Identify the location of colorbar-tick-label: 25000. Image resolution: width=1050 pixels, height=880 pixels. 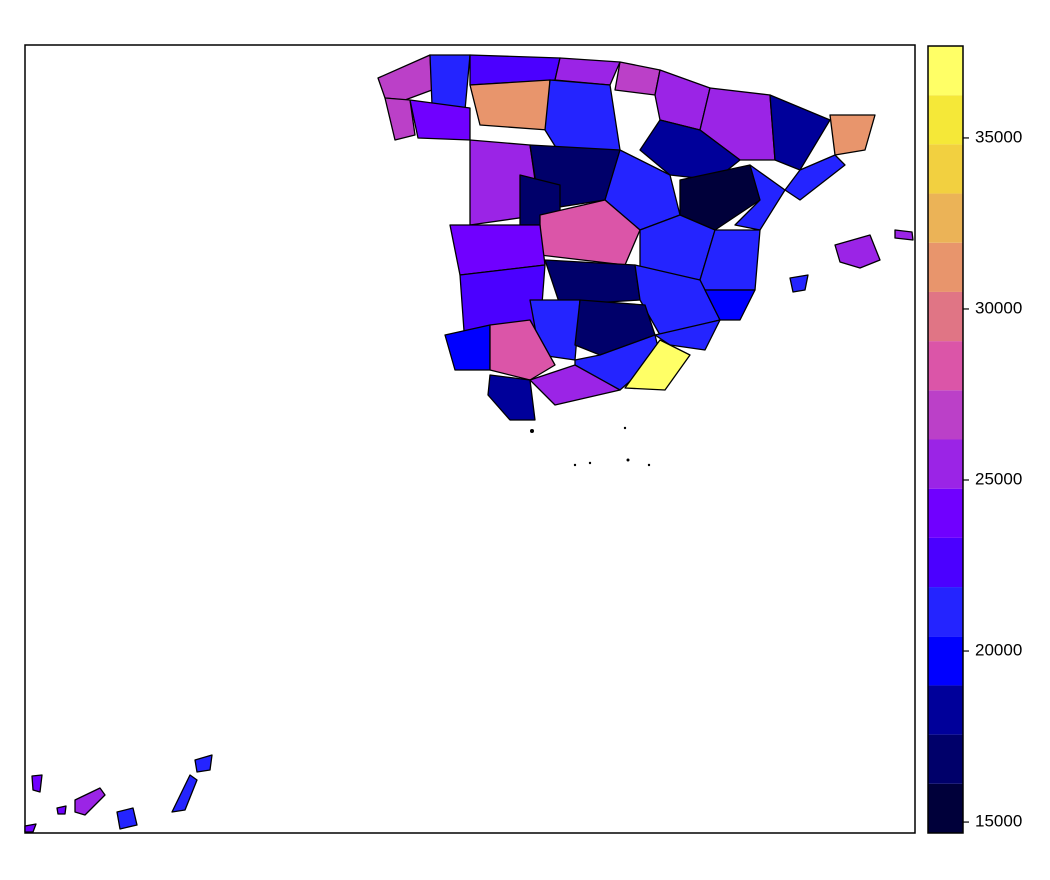
(998, 478).